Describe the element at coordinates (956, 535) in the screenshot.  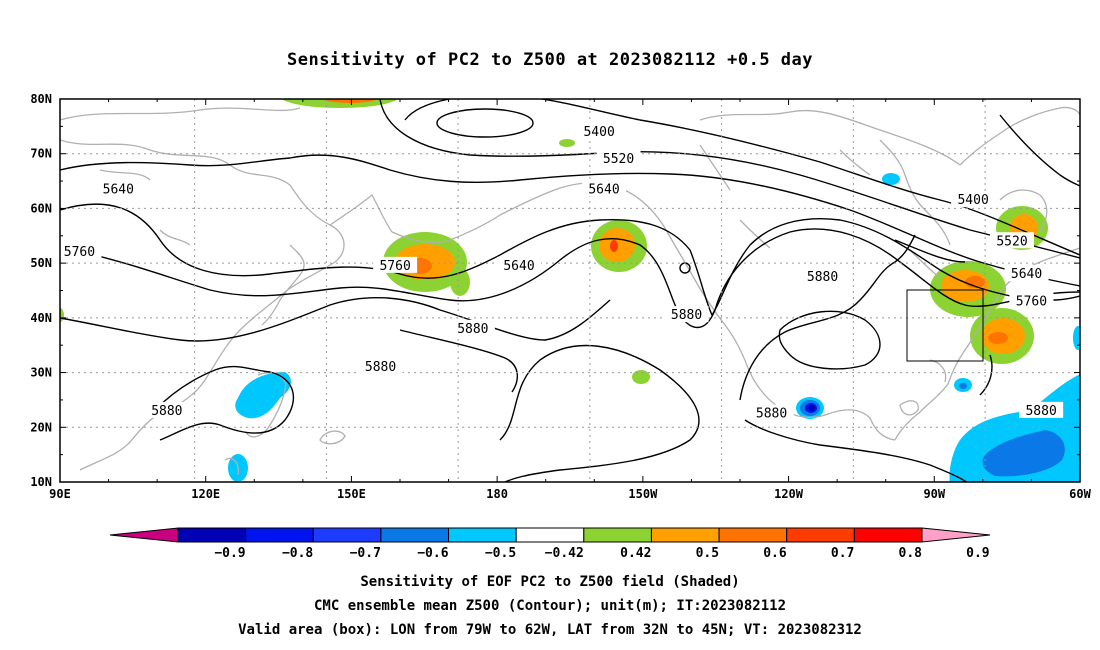
I see `colorbar-high-arrow` at that location.